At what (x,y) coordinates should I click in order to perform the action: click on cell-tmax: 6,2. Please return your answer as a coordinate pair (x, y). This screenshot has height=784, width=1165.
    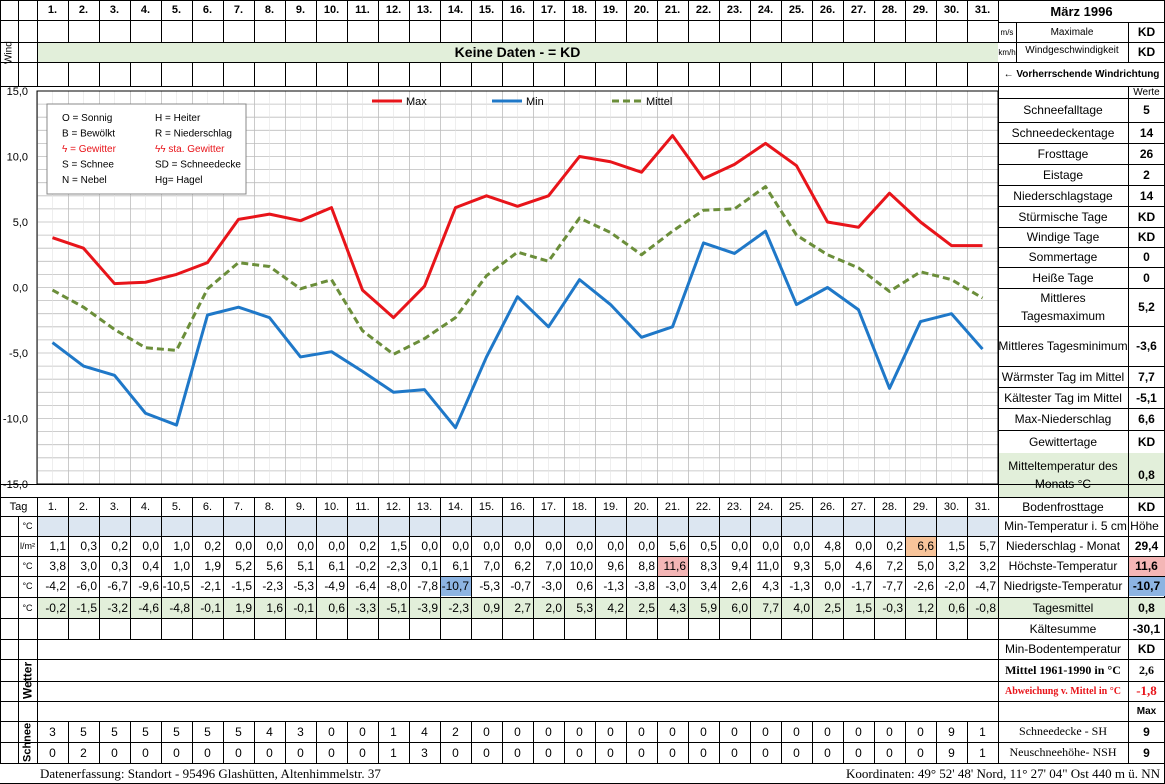
    Looking at the image, I should click on (522, 566).